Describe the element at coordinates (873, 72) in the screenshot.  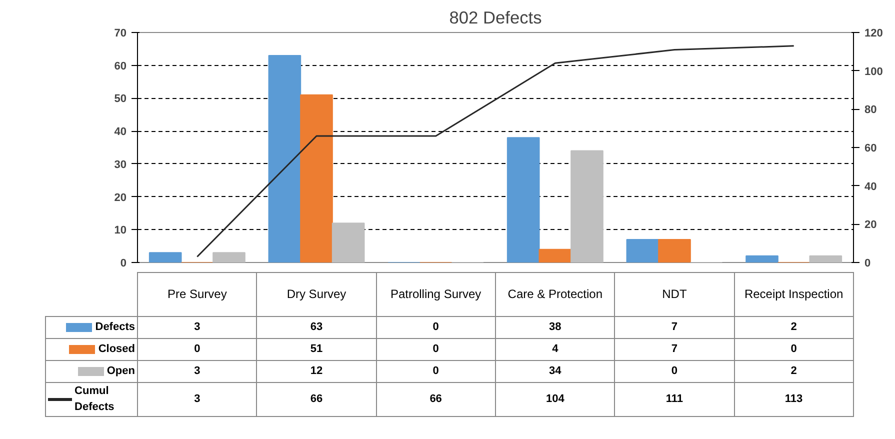
I see `y2-tick-label: 100` at that location.